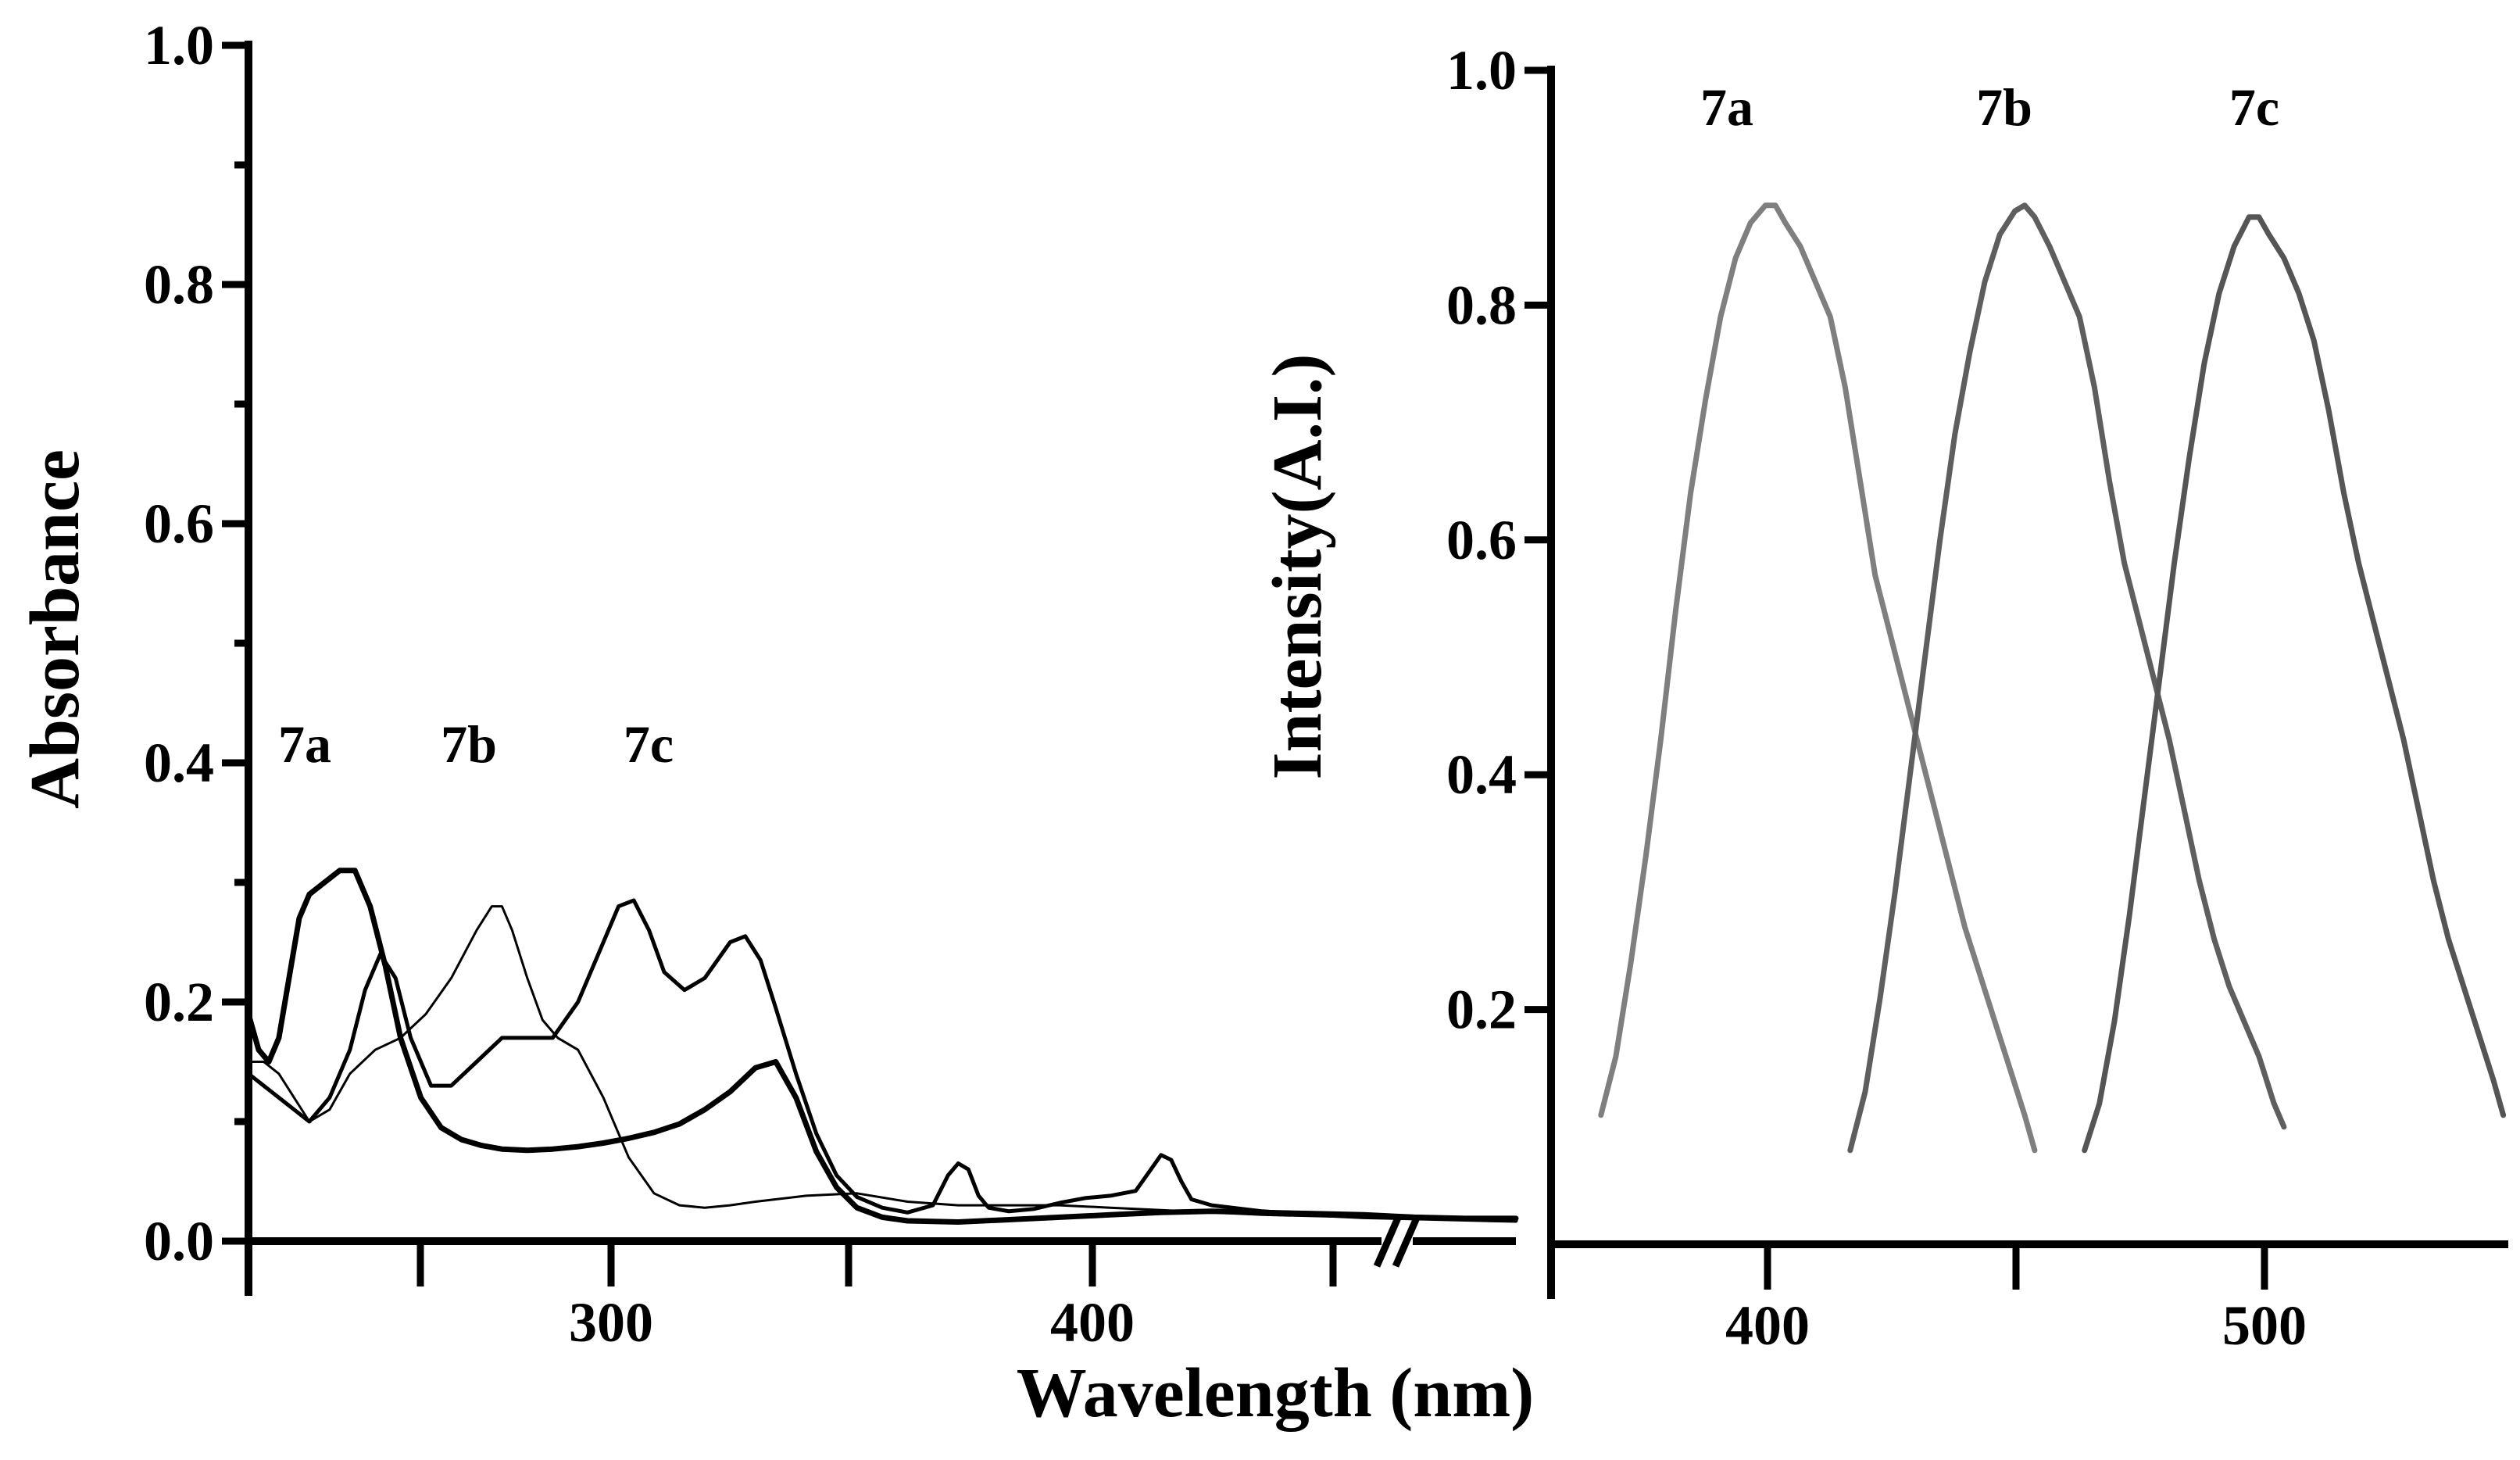 The image size is (2520, 1460). Describe the element at coordinates (1275, 1393) in the screenshot. I see `x-axis-title: Wavelength (nm)` at that location.